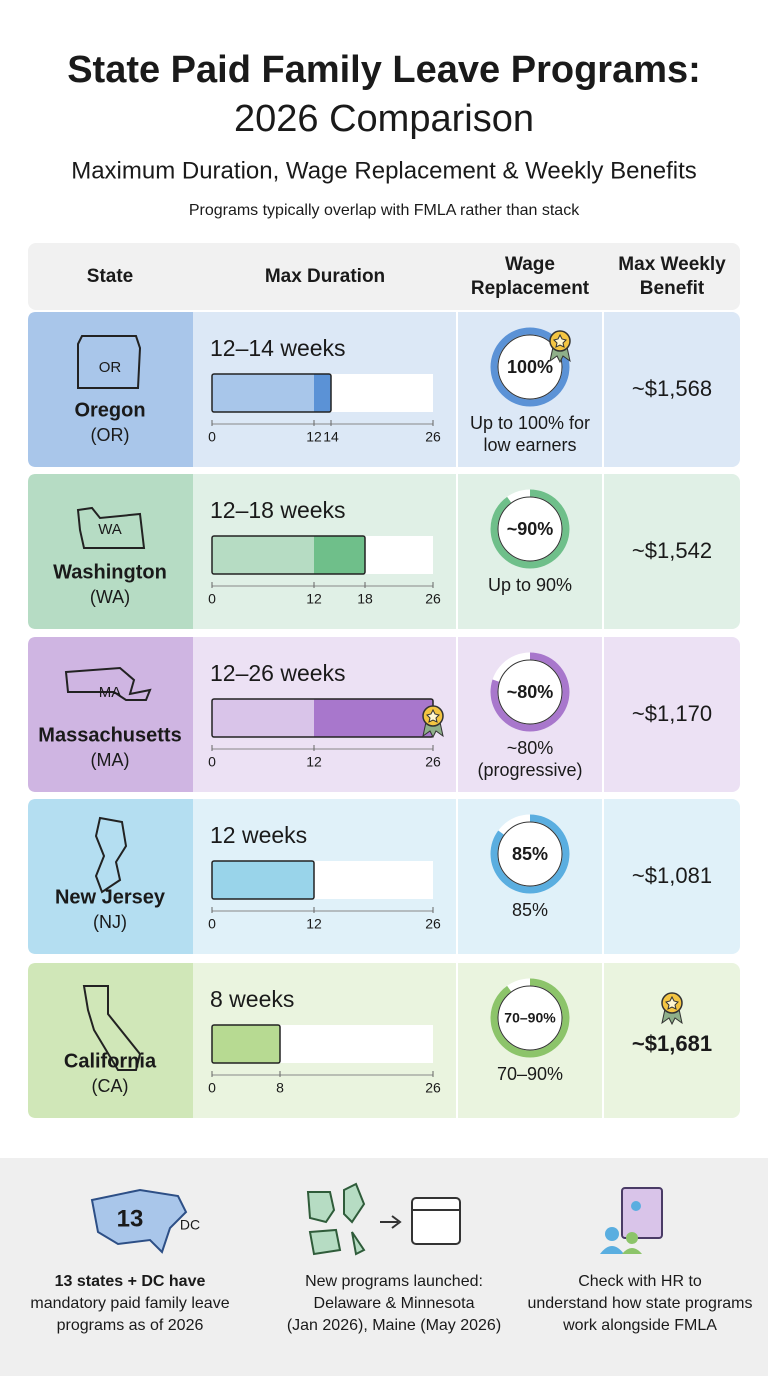  I want to click on wage-ring-label: ~80%, so click(530, 692).